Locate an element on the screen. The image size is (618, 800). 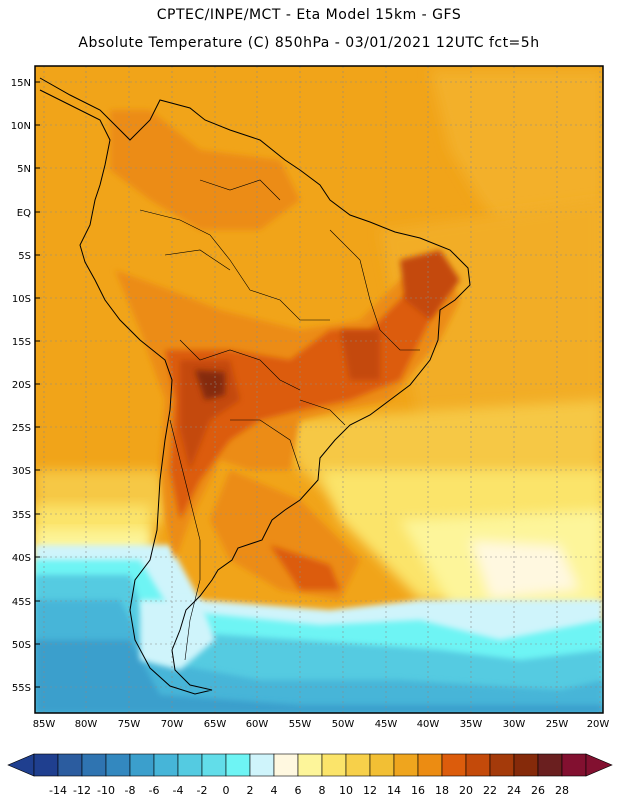
lat-label: 10S is located at coordinates (21, 299).